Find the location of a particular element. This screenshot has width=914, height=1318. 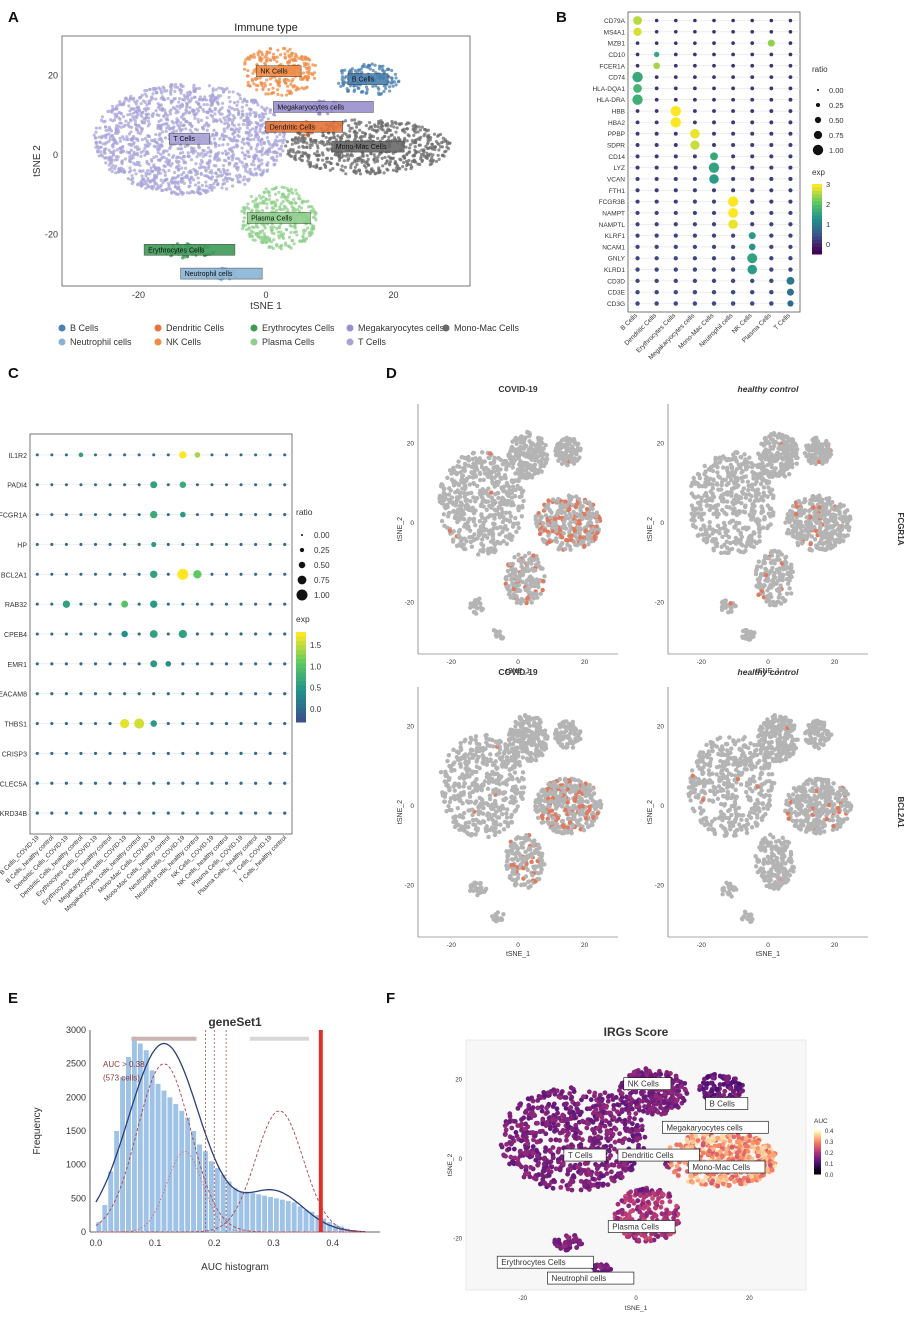

panel-b-exp-gradient is located at coordinates (817, 221).